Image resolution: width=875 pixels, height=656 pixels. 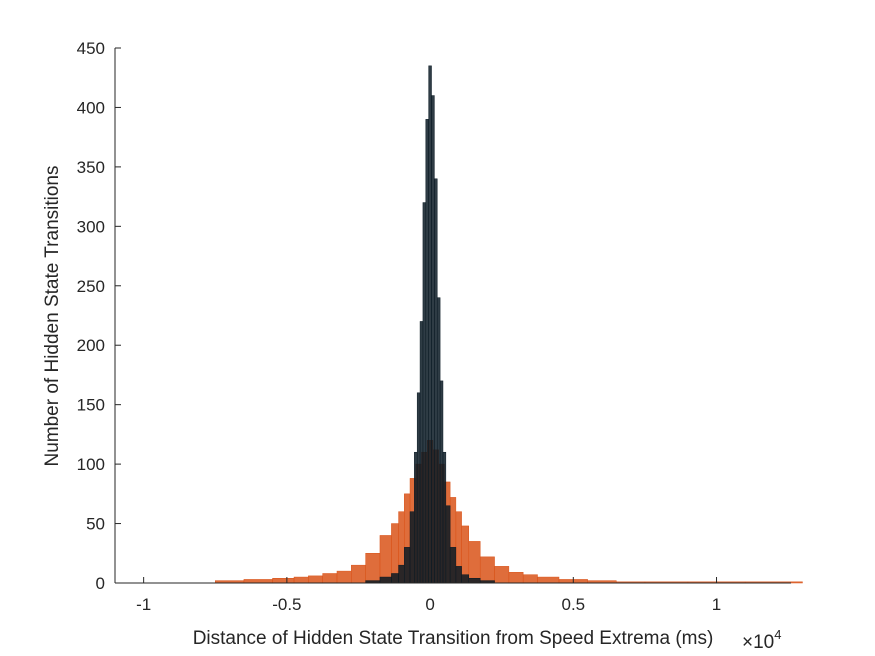 I want to click on y-tick-label: 450, so click(x=91, y=48).